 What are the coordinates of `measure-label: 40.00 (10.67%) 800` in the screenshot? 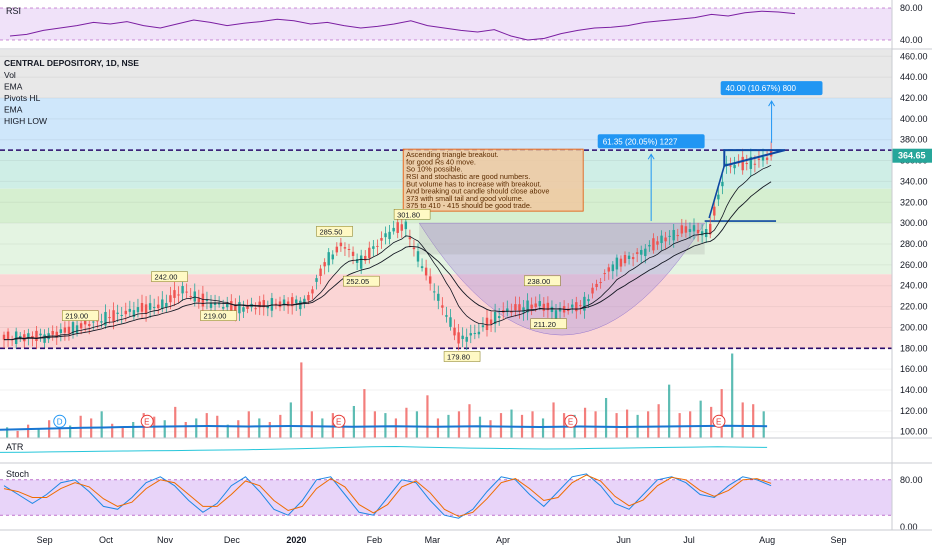 It's located at (761, 88).